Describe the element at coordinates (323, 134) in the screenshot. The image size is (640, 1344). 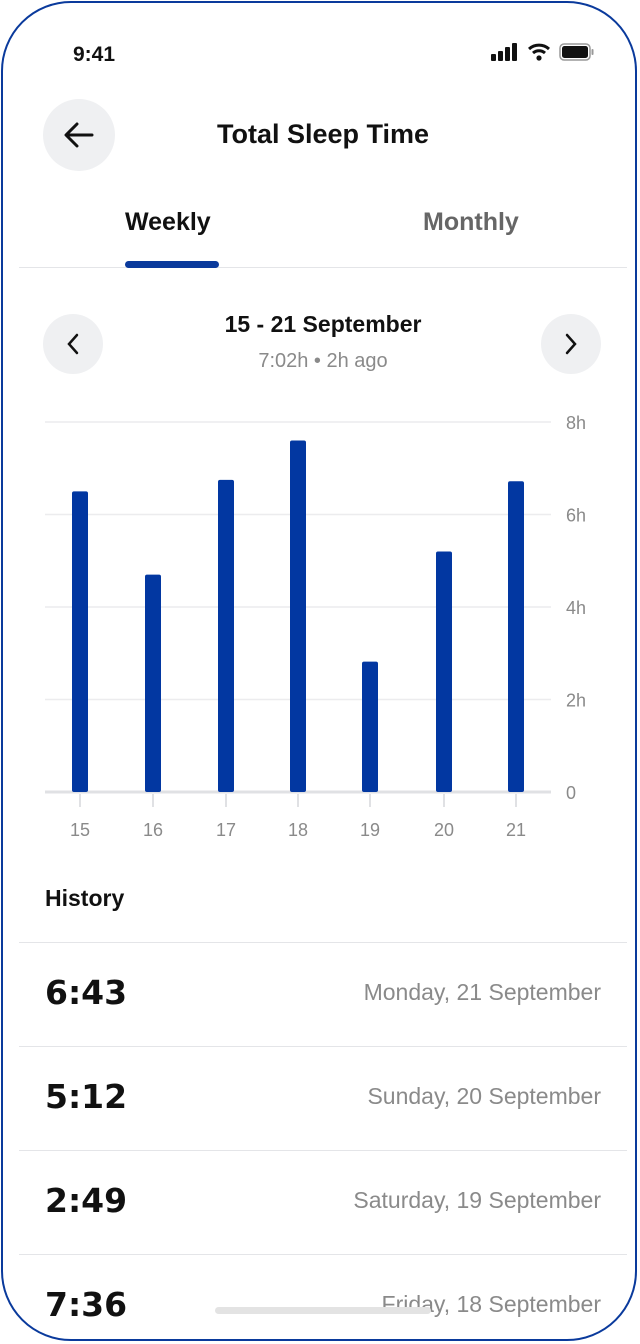
I see `page-title: Total Sleep Time` at that location.